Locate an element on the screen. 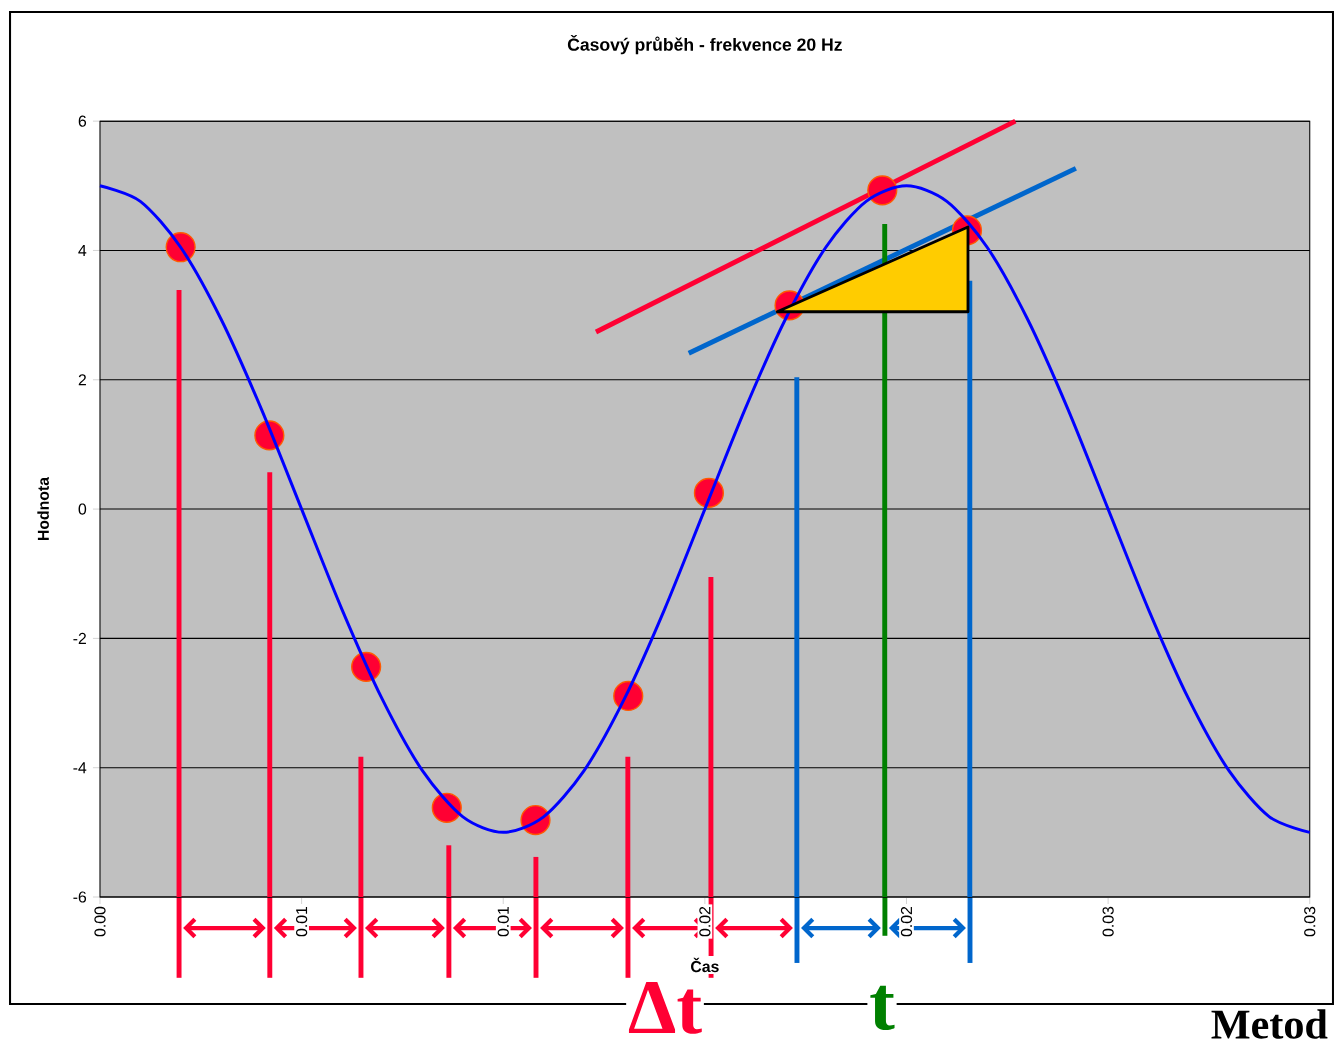 Image resolution: width=1334 pixels, height=1040 pixels. text: t is located at coordinates (882, 1008).